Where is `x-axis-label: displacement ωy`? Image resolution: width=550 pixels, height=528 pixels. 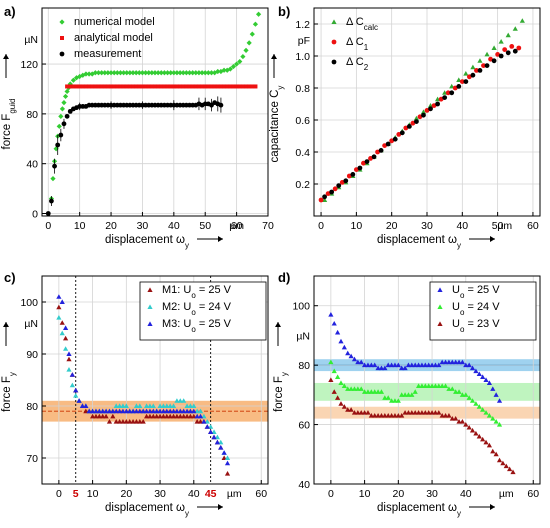 x-axis-label: displacement ωy is located at coordinates (147, 510).